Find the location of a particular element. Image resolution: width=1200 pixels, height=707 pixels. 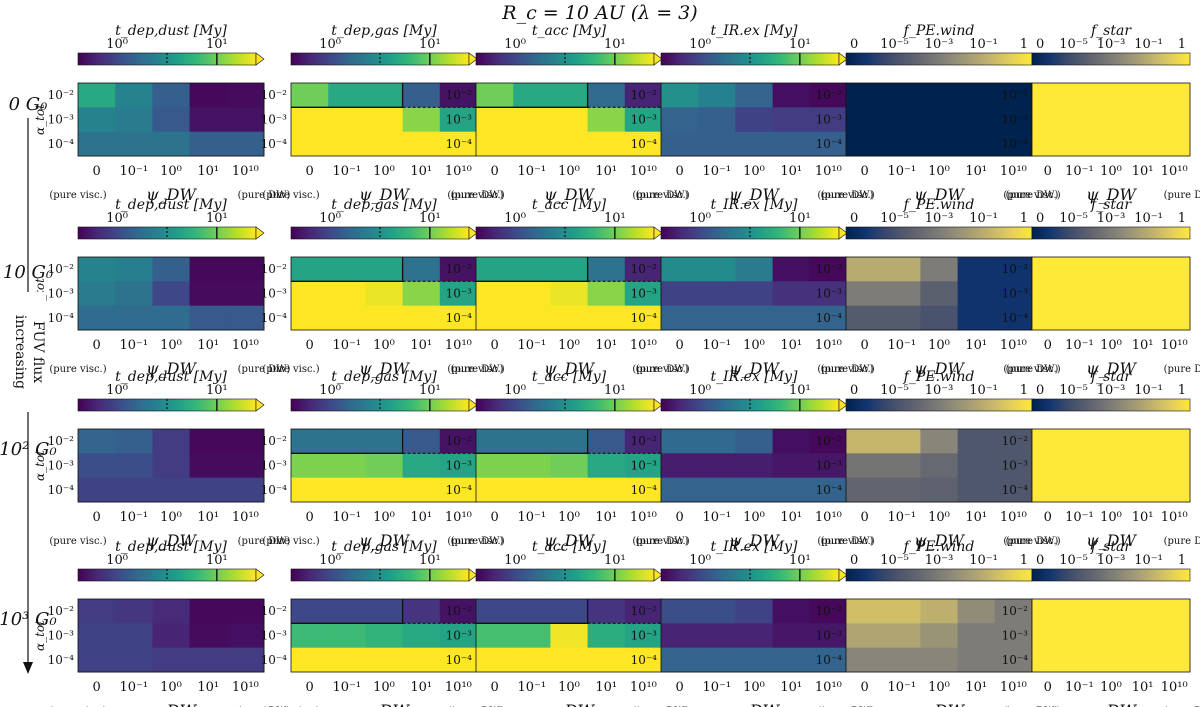

panel-title: t_dep,dust [My] is located at coordinates (171, 205).